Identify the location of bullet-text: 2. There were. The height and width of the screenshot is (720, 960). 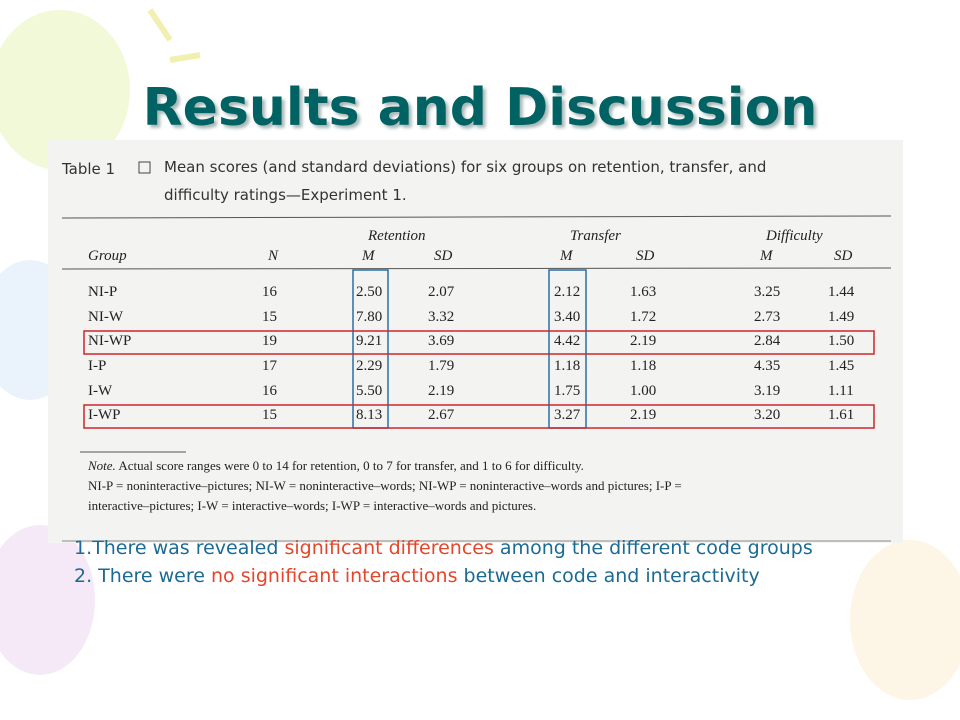
(142, 576).